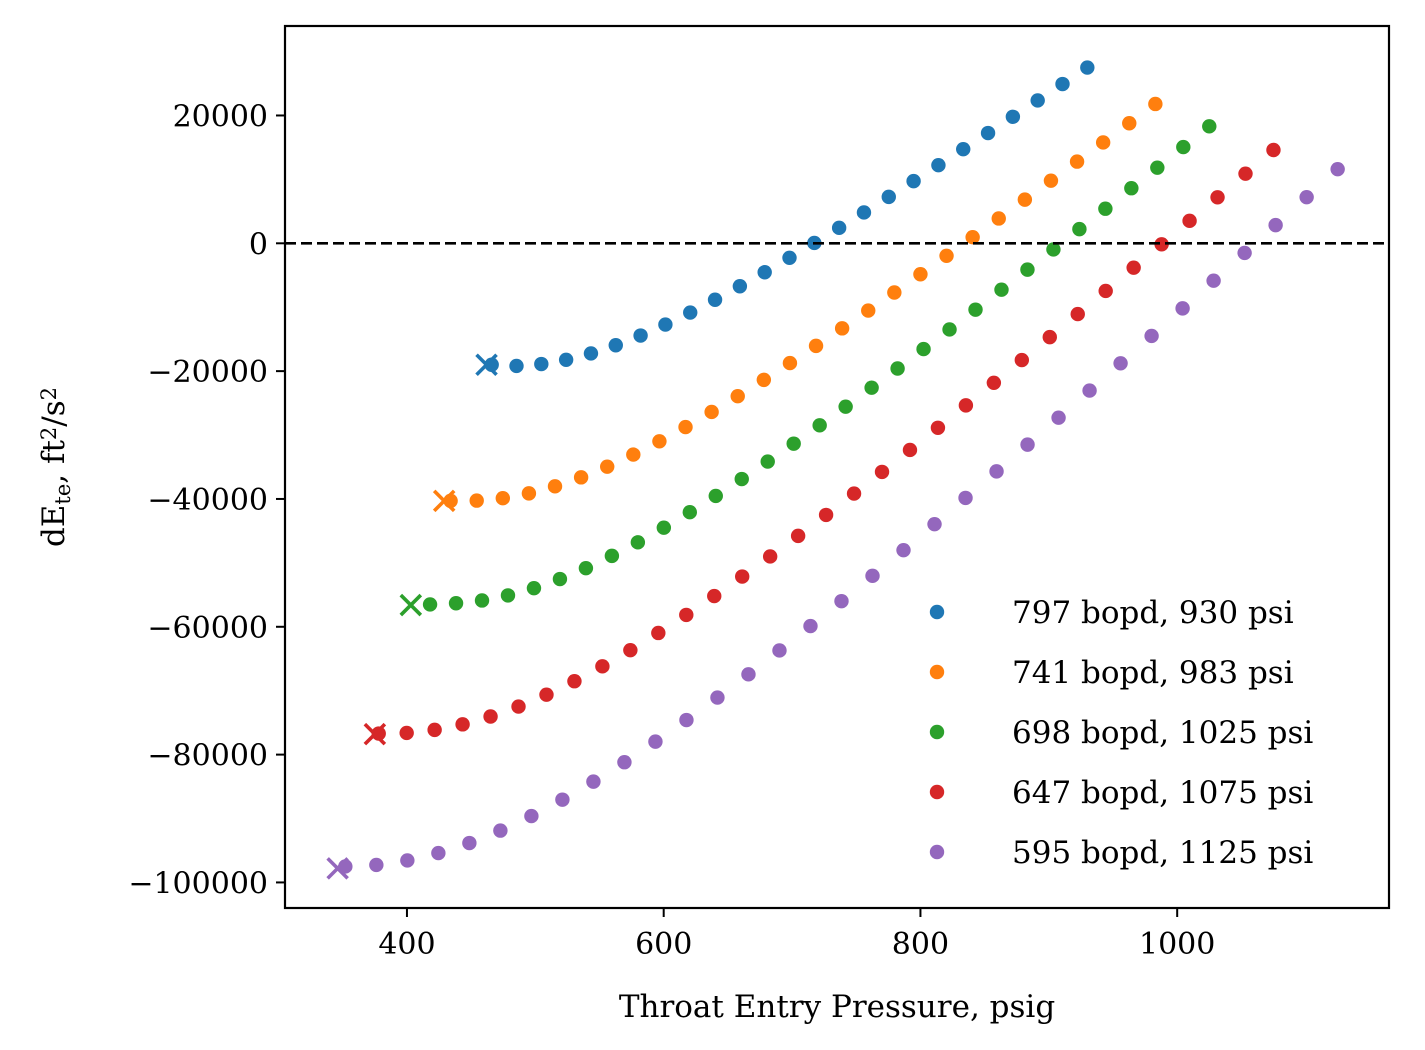 The image size is (1425, 1050). Describe the element at coordinates (55, 467) in the screenshot. I see `y-axis-label: dEte, ft2/s2` at that location.